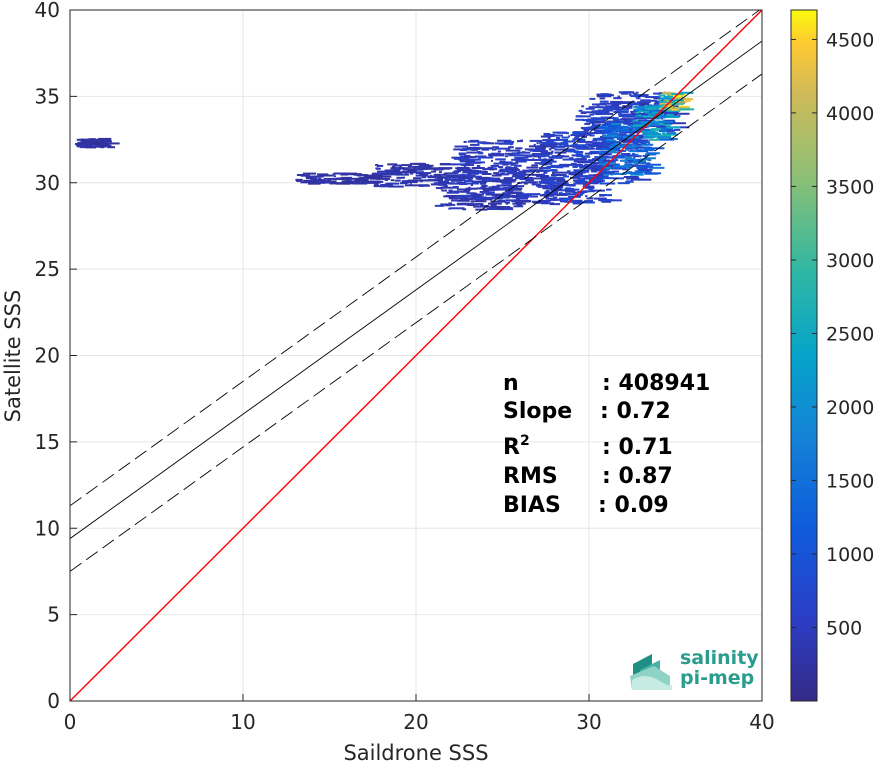  Describe the element at coordinates (850, 555) in the screenshot. I see `colorbar-tick-label: 1000` at that location.